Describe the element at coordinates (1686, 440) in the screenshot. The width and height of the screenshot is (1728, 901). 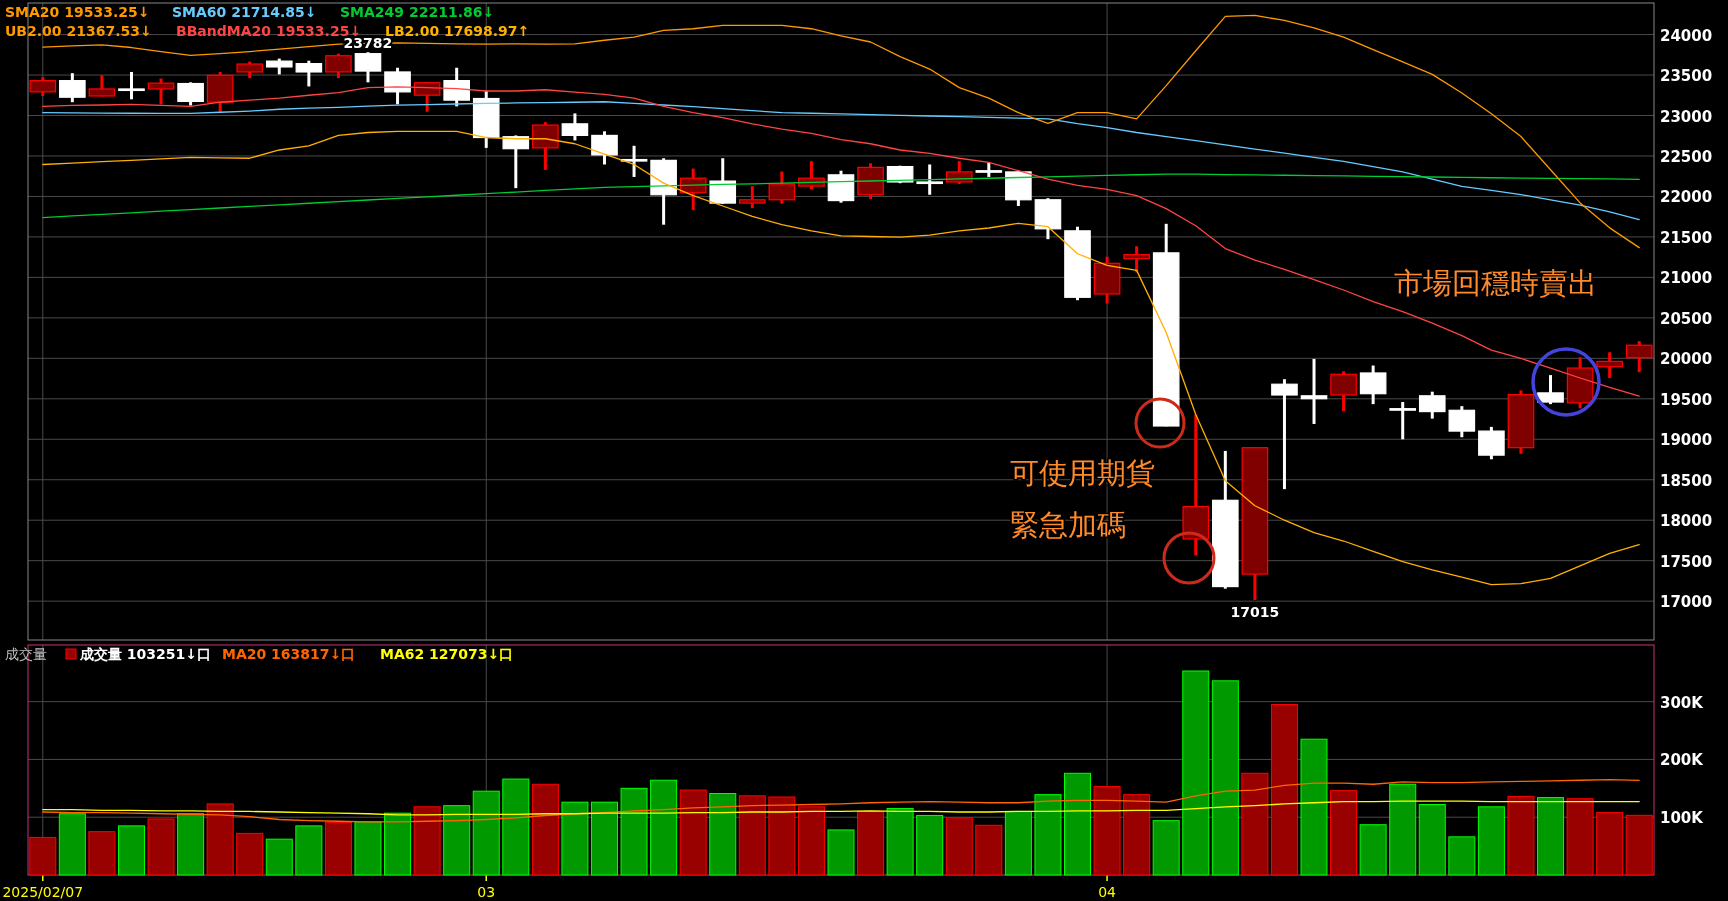
I see `y-tick-label: 19000` at that location.